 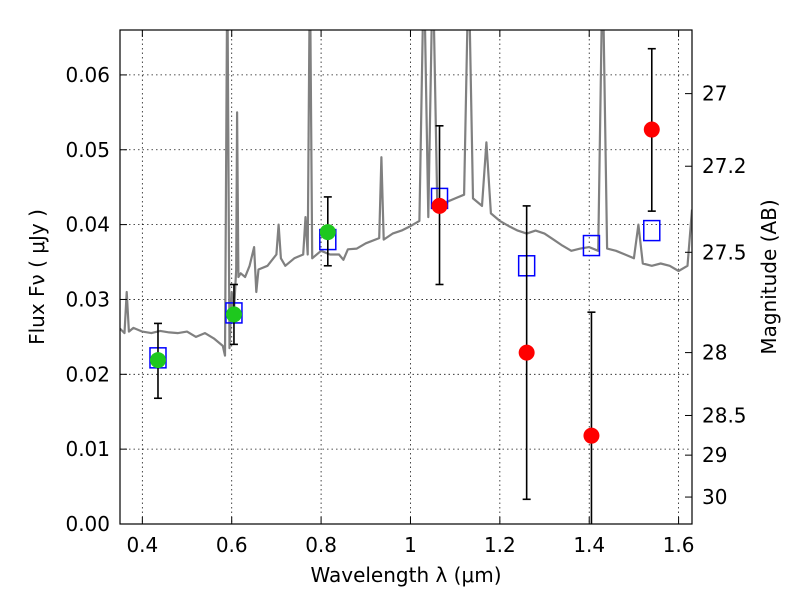 I want to click on right-tick-label: 27.2, so click(x=724, y=166).